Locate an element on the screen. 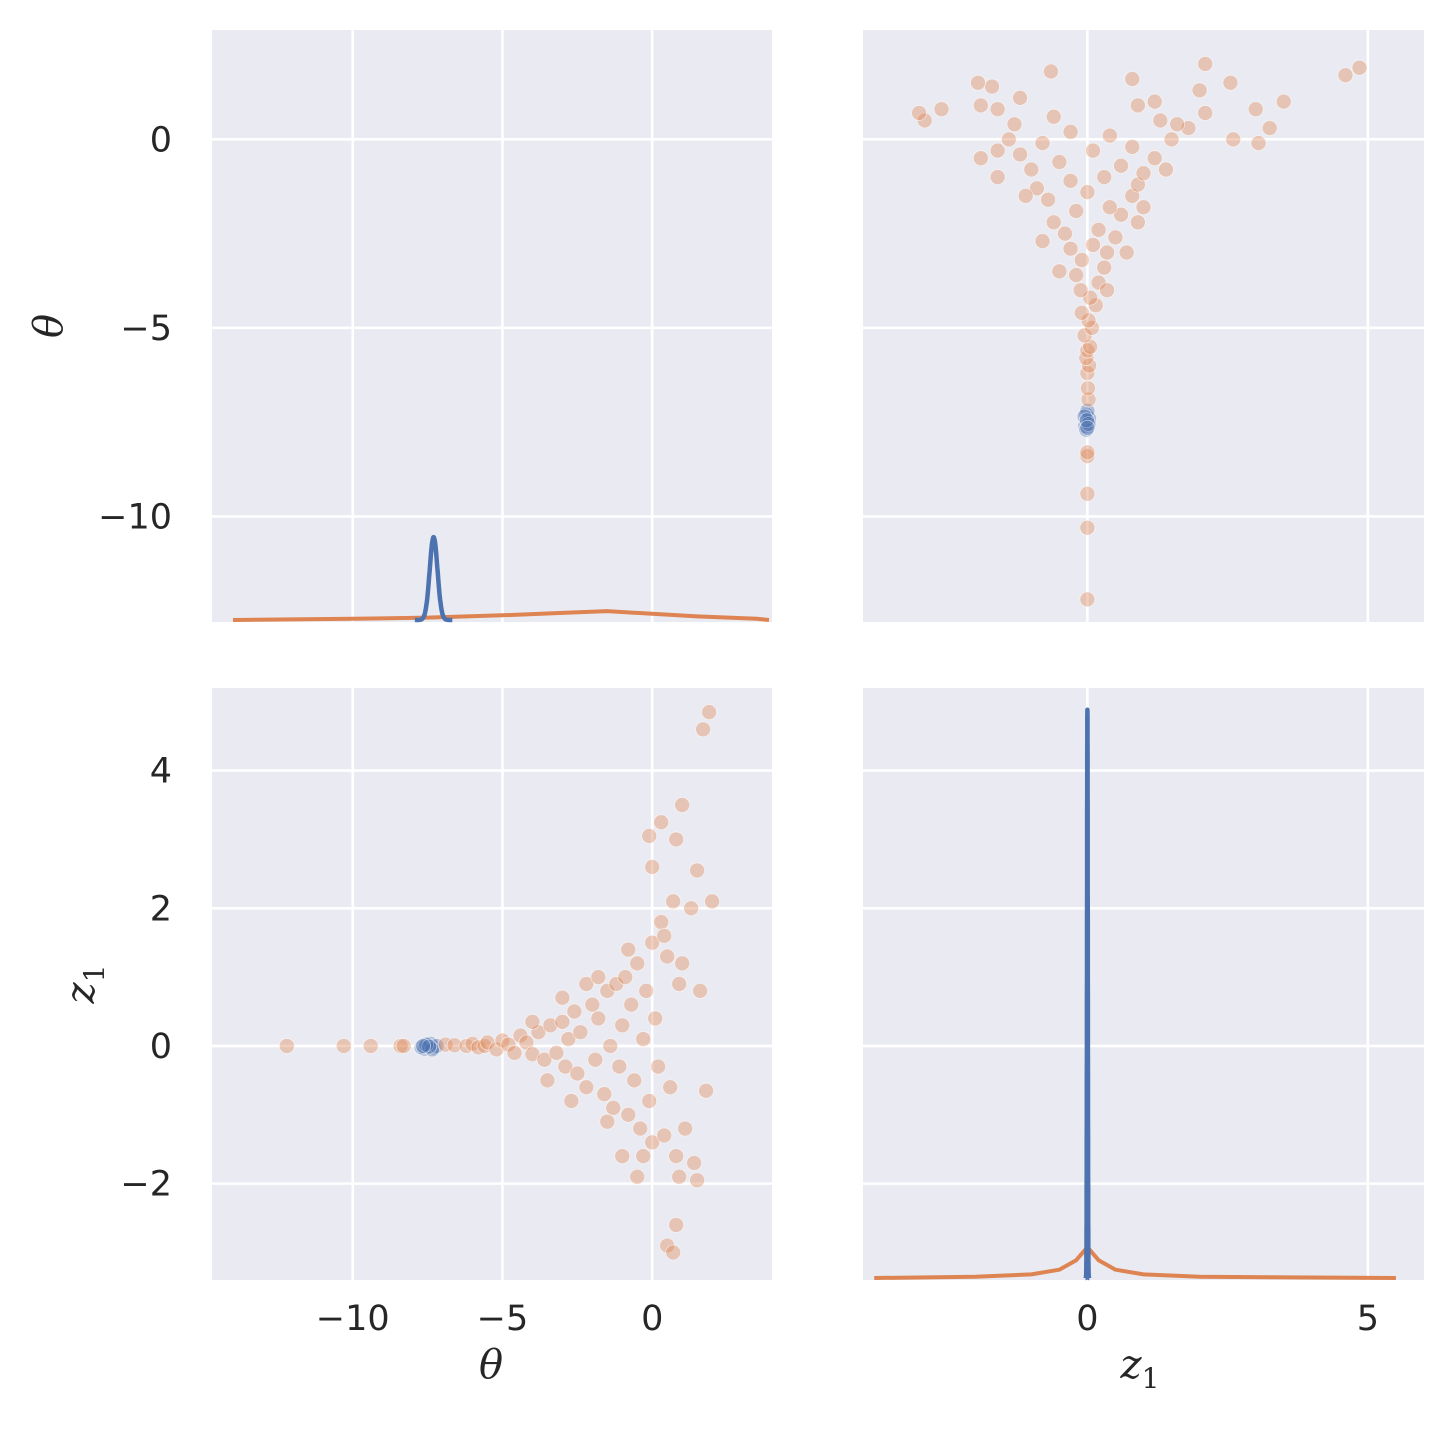 Image resolution: width=1453 pixels, height=1454 pixels. y-tick-label: 0 is located at coordinates (161, 1047).